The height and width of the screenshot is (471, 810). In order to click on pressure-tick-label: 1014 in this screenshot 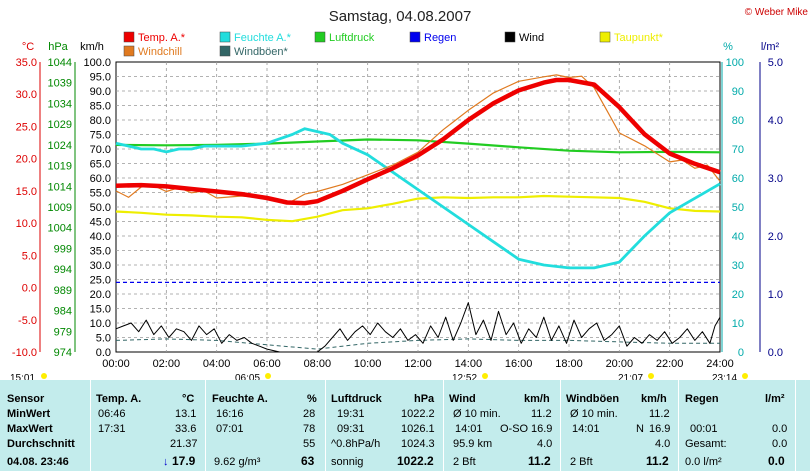, I will do `click(60, 187)`.